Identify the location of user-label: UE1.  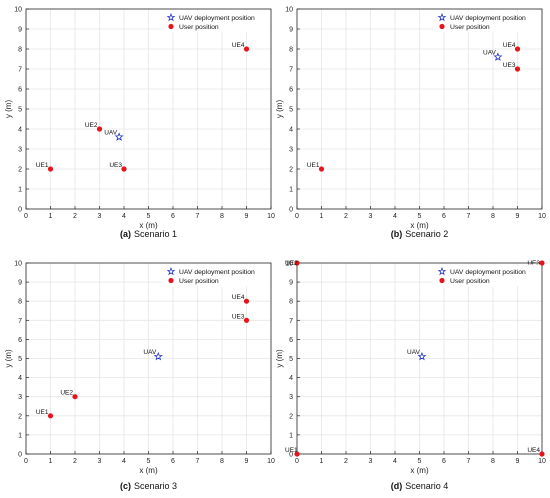
(291, 450).